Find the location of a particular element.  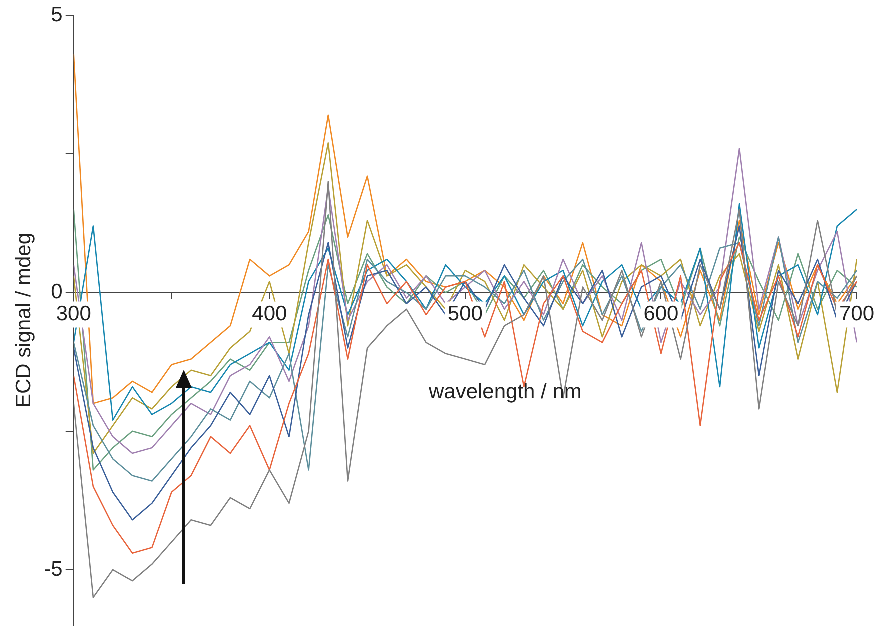

y-axis-title: ECD signal / mdeg is located at coordinates (24, 320).